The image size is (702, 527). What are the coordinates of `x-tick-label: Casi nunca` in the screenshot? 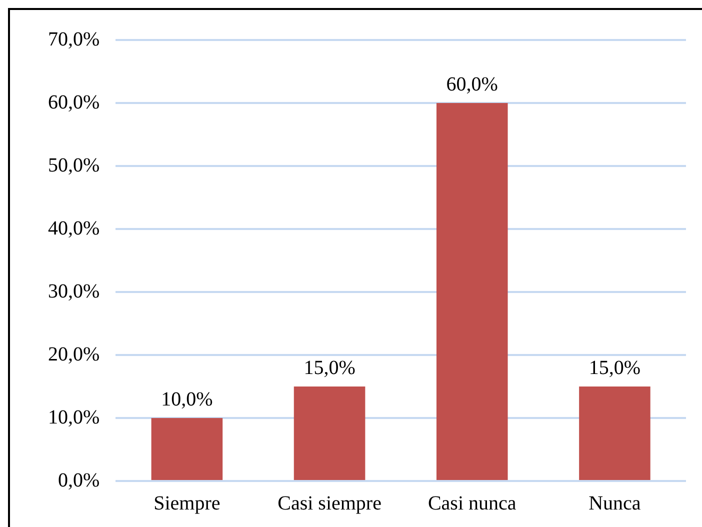 It's located at (472, 503).